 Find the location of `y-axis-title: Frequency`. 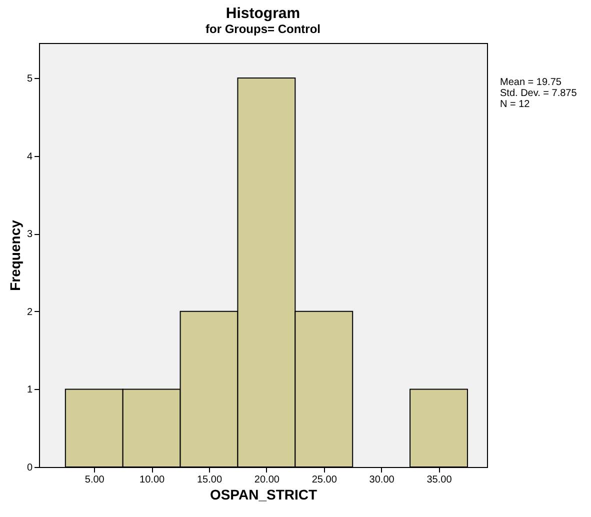

y-axis-title: Frequency is located at coordinates (14, 255).